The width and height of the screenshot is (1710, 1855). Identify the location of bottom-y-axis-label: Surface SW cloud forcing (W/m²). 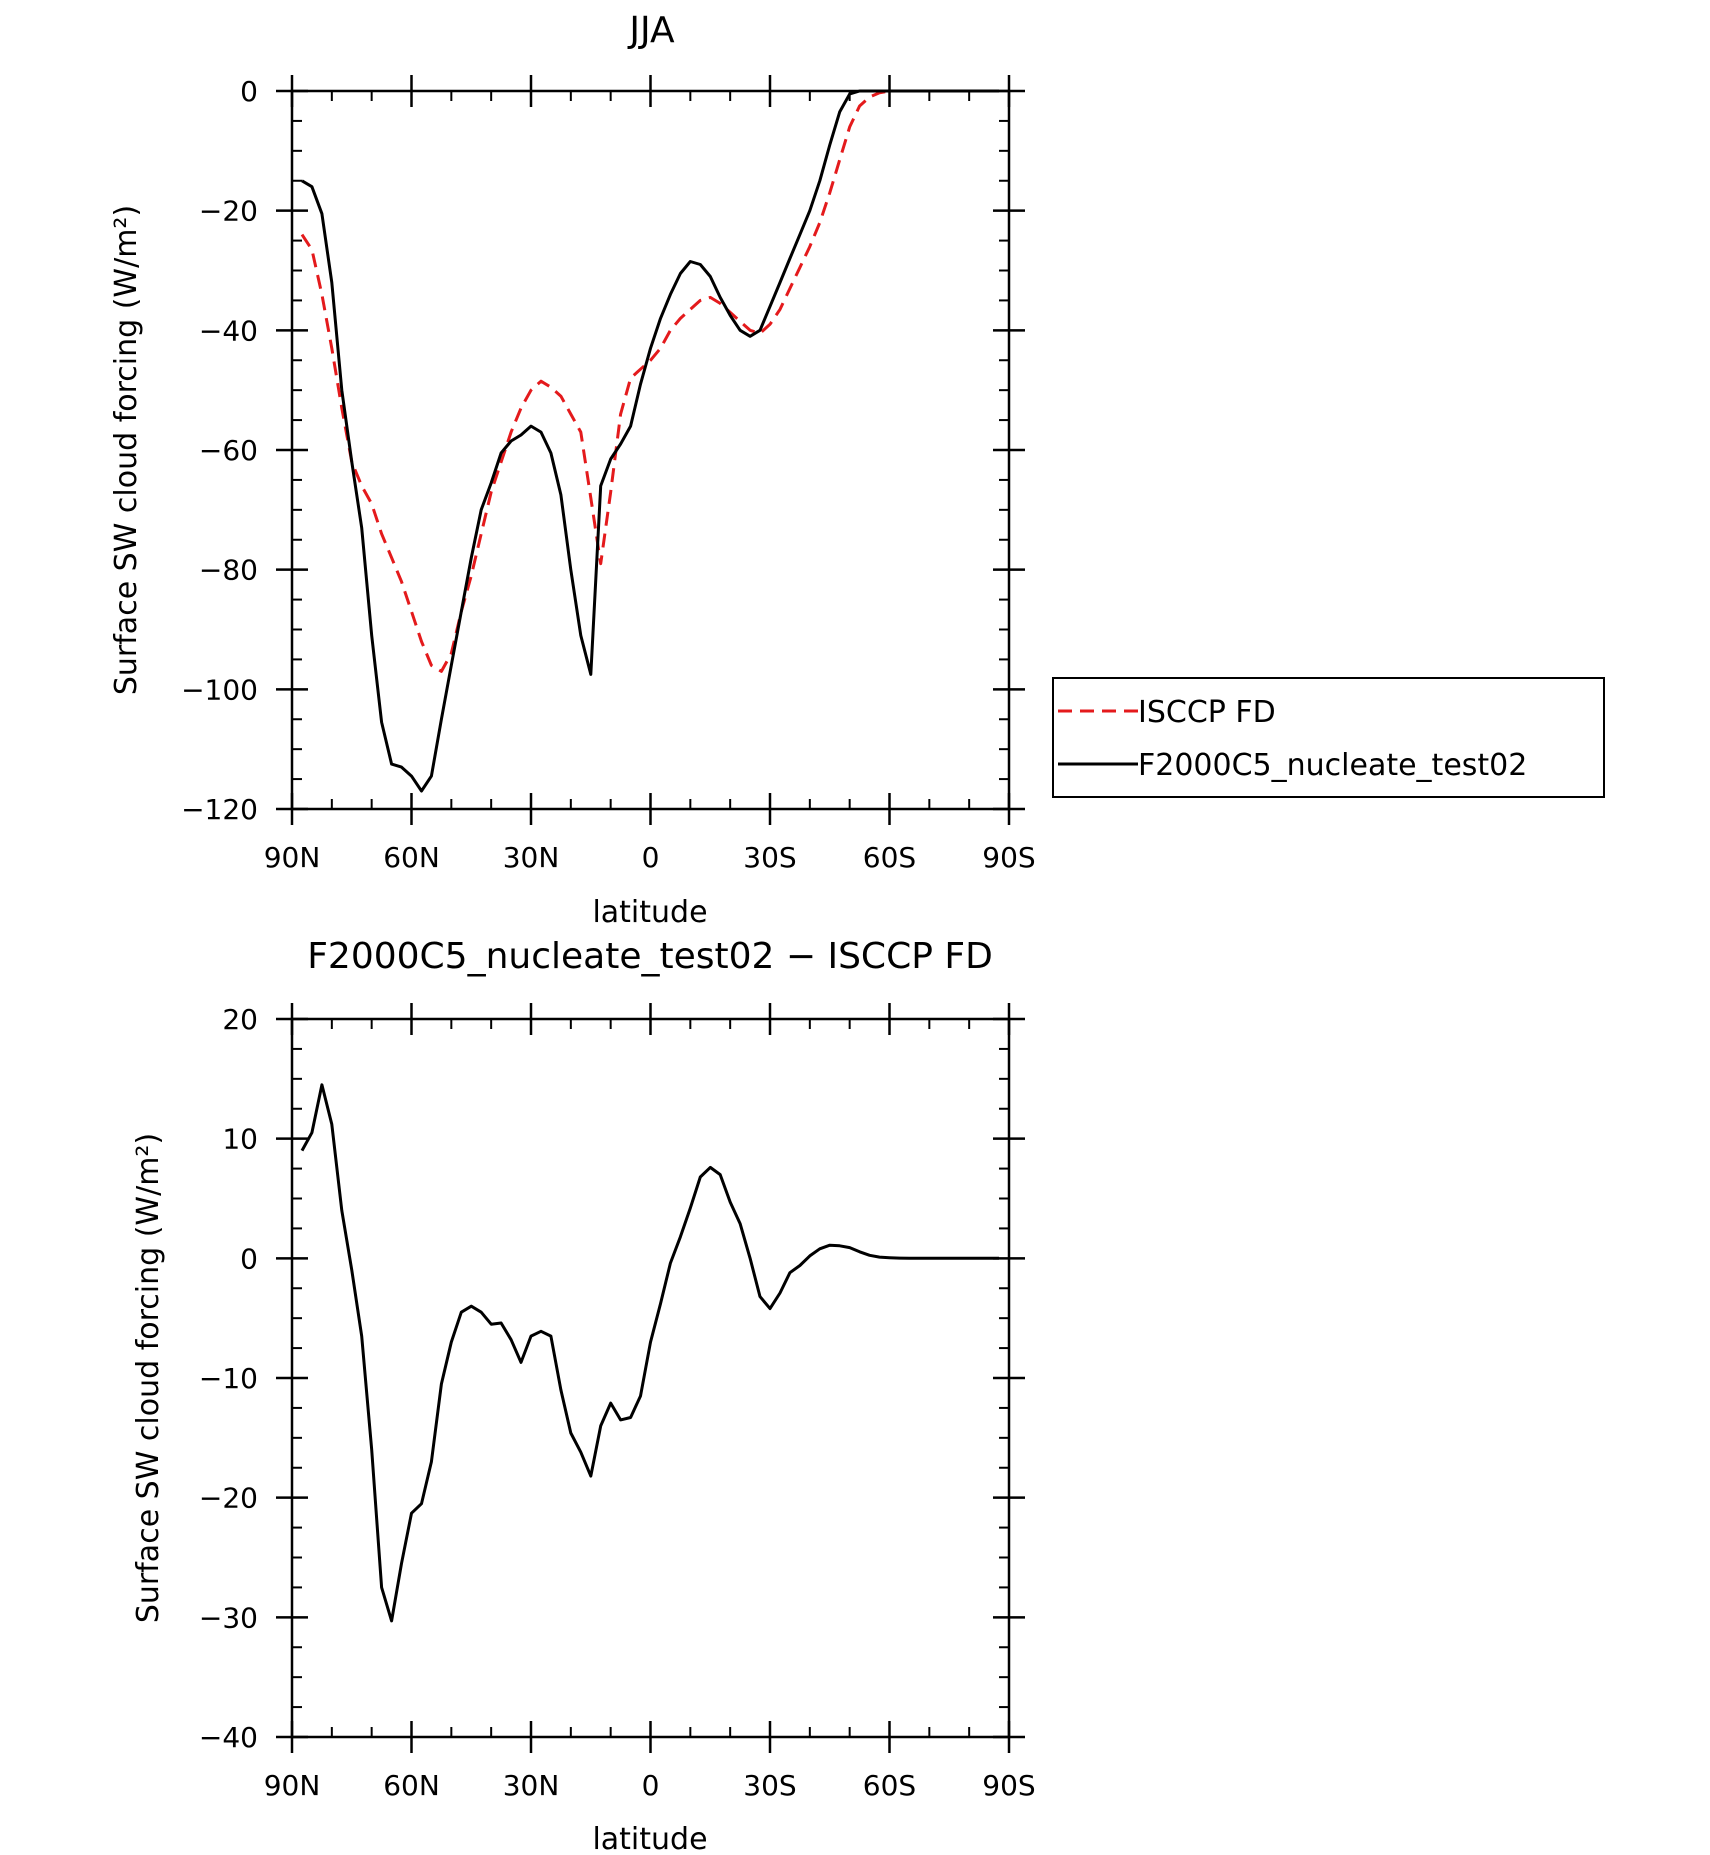
(148, 1378).